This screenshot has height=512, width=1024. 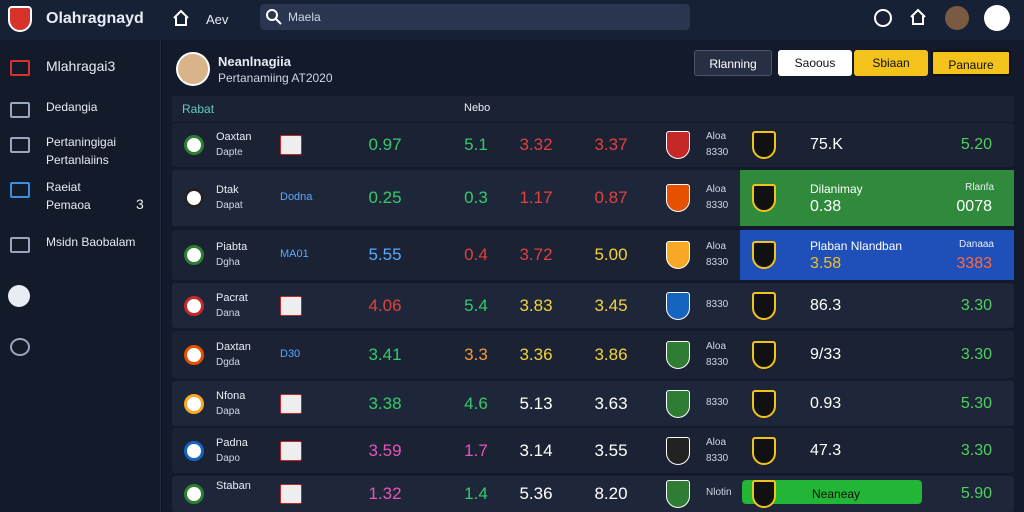 What do you see at coordinates (385, 493) in the screenshot?
I see `odd: 1.32` at bounding box center [385, 493].